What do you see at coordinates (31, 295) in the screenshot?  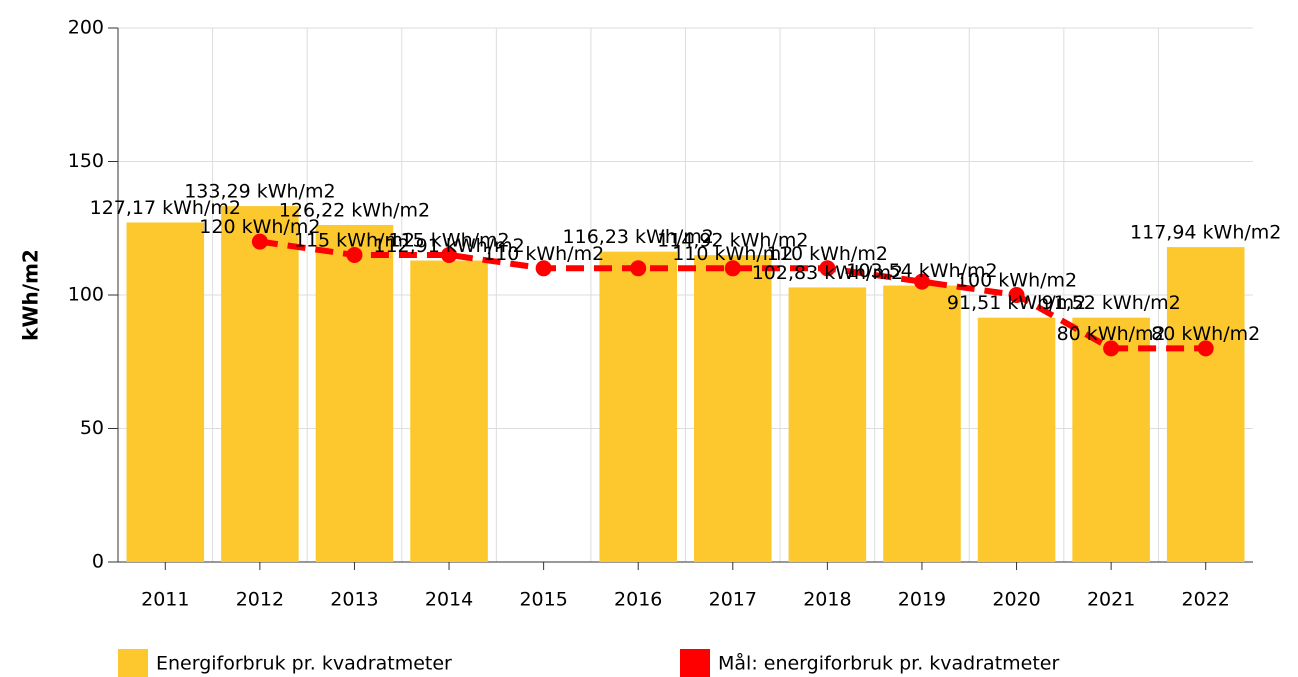 I see `y-axis-title: kWh/m2` at bounding box center [31, 295].